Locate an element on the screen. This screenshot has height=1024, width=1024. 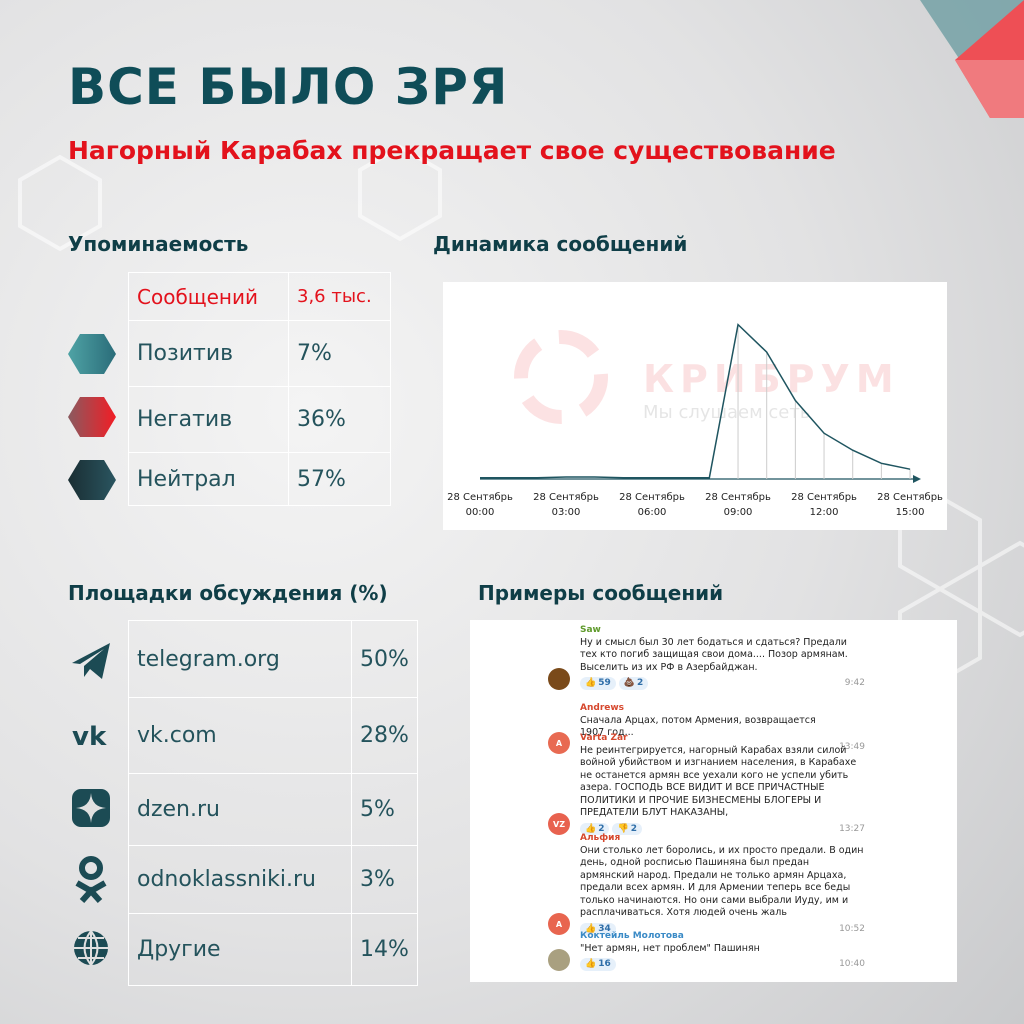
mention-value: 57% is located at coordinates (339, 479).